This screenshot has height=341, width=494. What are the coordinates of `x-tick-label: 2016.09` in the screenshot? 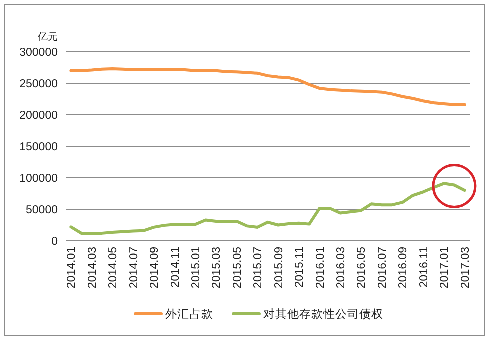 It's located at (404, 268).